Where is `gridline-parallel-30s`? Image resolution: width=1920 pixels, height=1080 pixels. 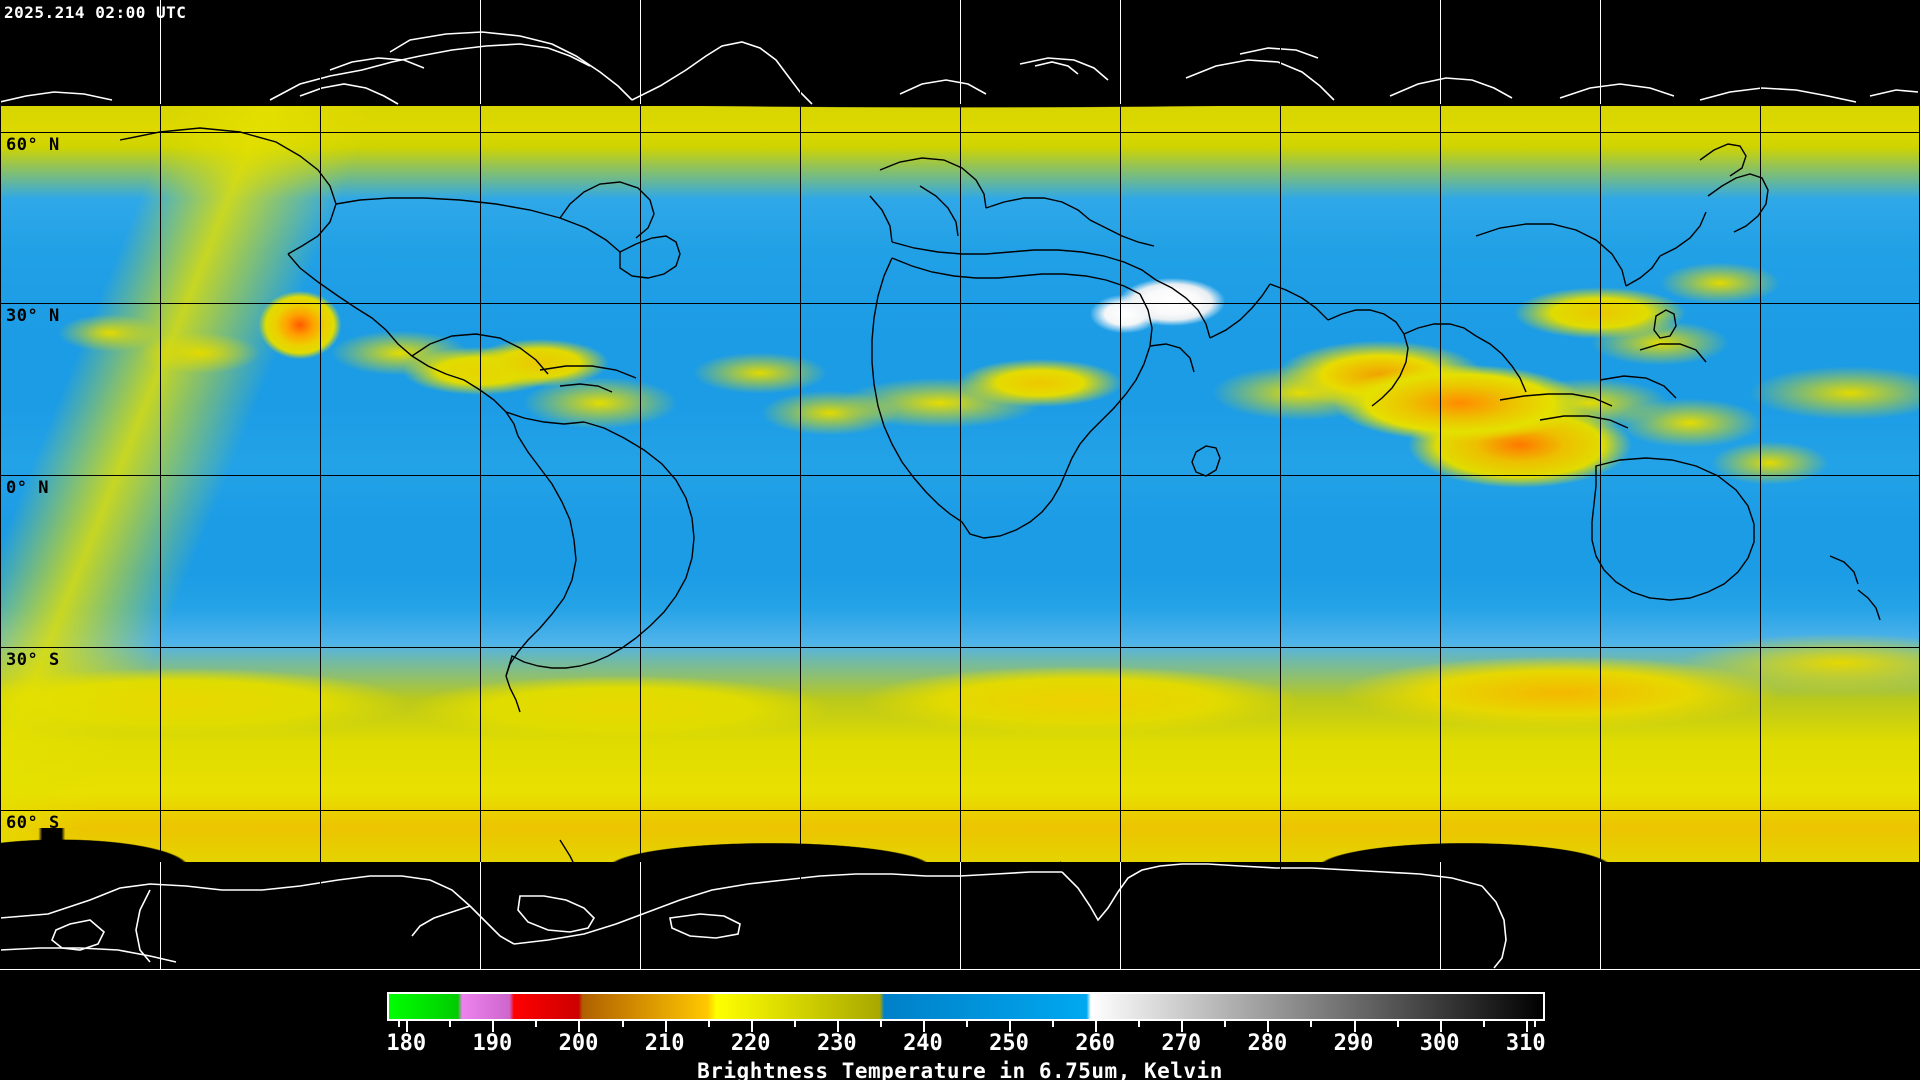
gridline-parallel-30s is located at coordinates (960, 647).